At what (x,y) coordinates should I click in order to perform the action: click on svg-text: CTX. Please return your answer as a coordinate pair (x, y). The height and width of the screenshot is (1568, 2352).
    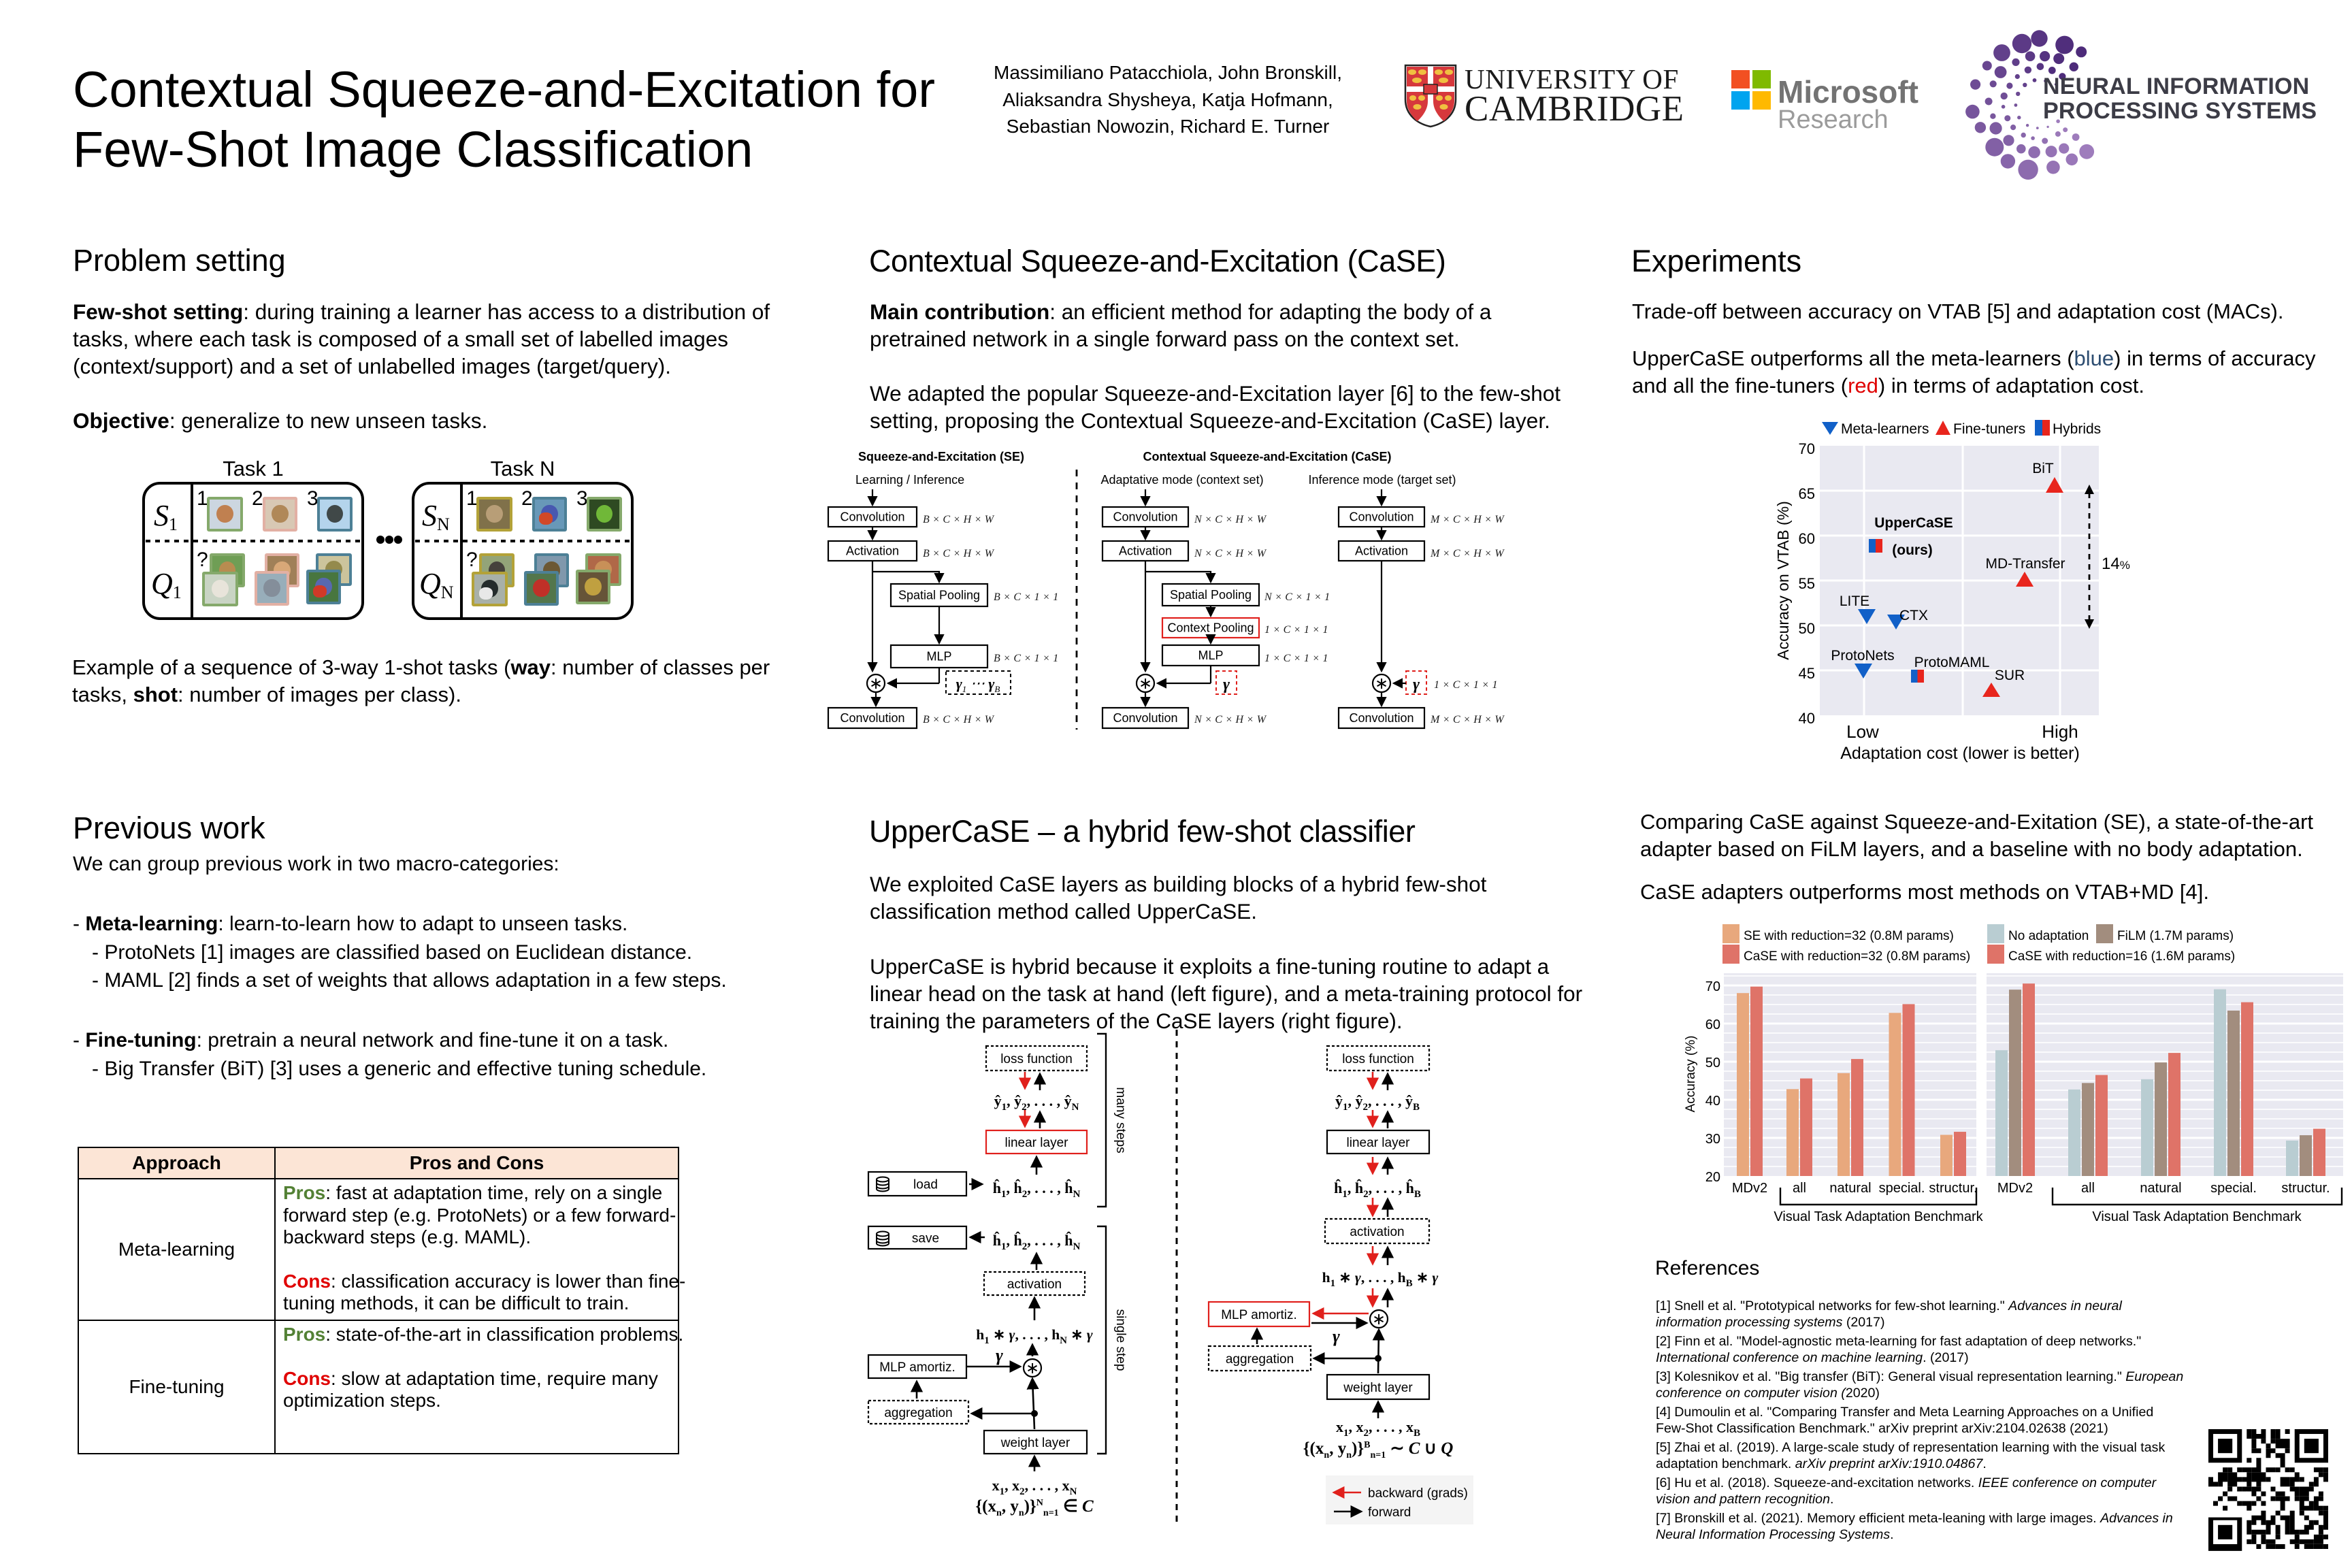
    Looking at the image, I should click on (1914, 615).